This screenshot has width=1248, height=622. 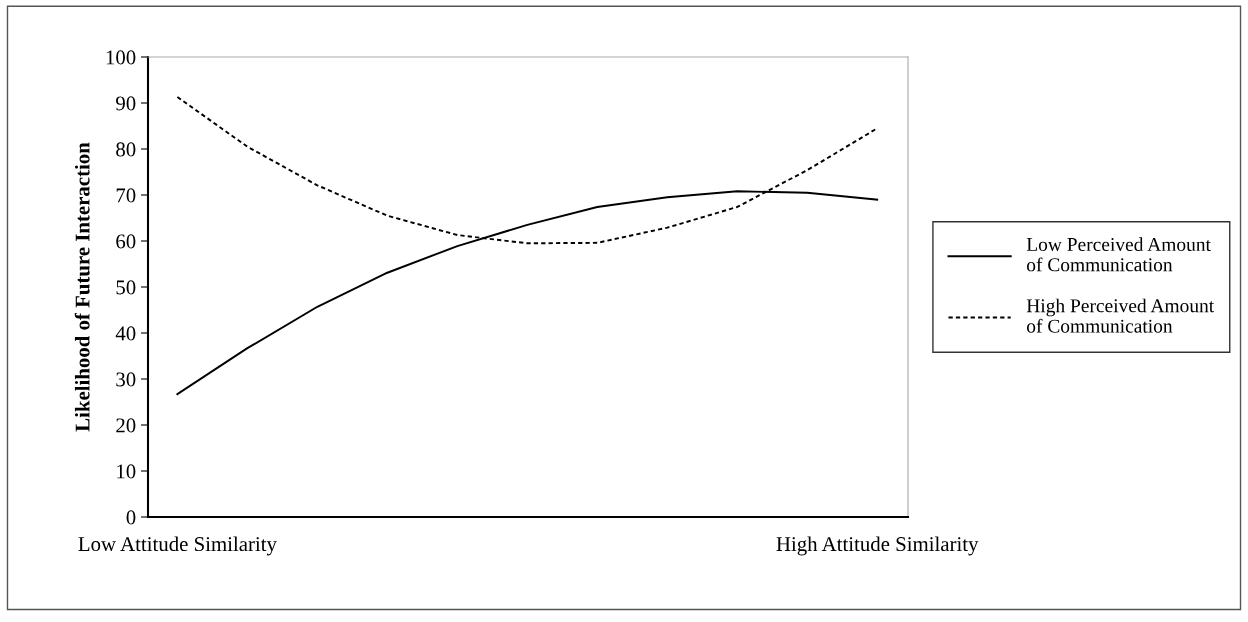 What do you see at coordinates (126, 287) in the screenshot?
I see `y-tick-label: 50` at bounding box center [126, 287].